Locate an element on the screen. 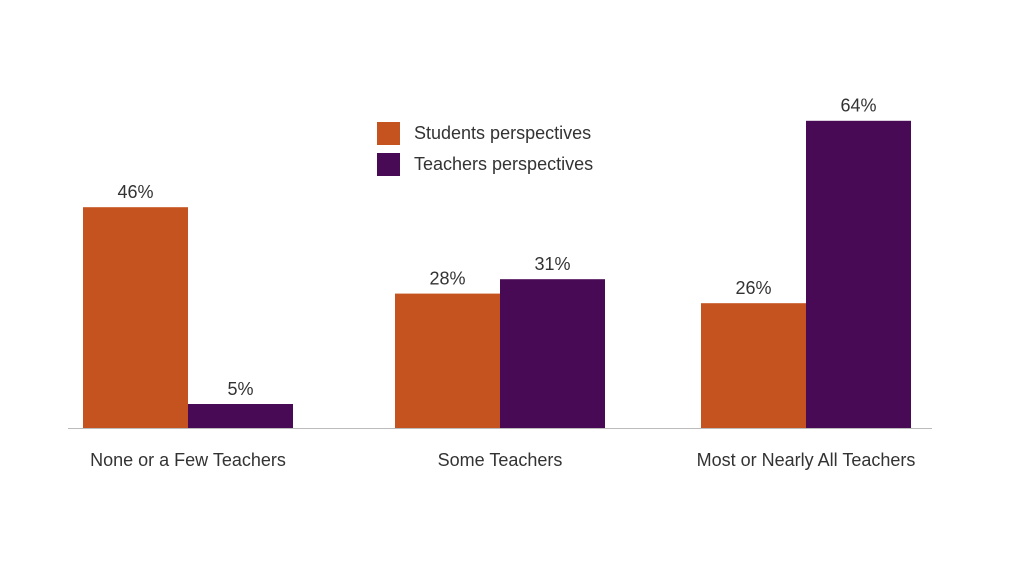  x-tick-label: Some Teachers is located at coordinates (500, 460).